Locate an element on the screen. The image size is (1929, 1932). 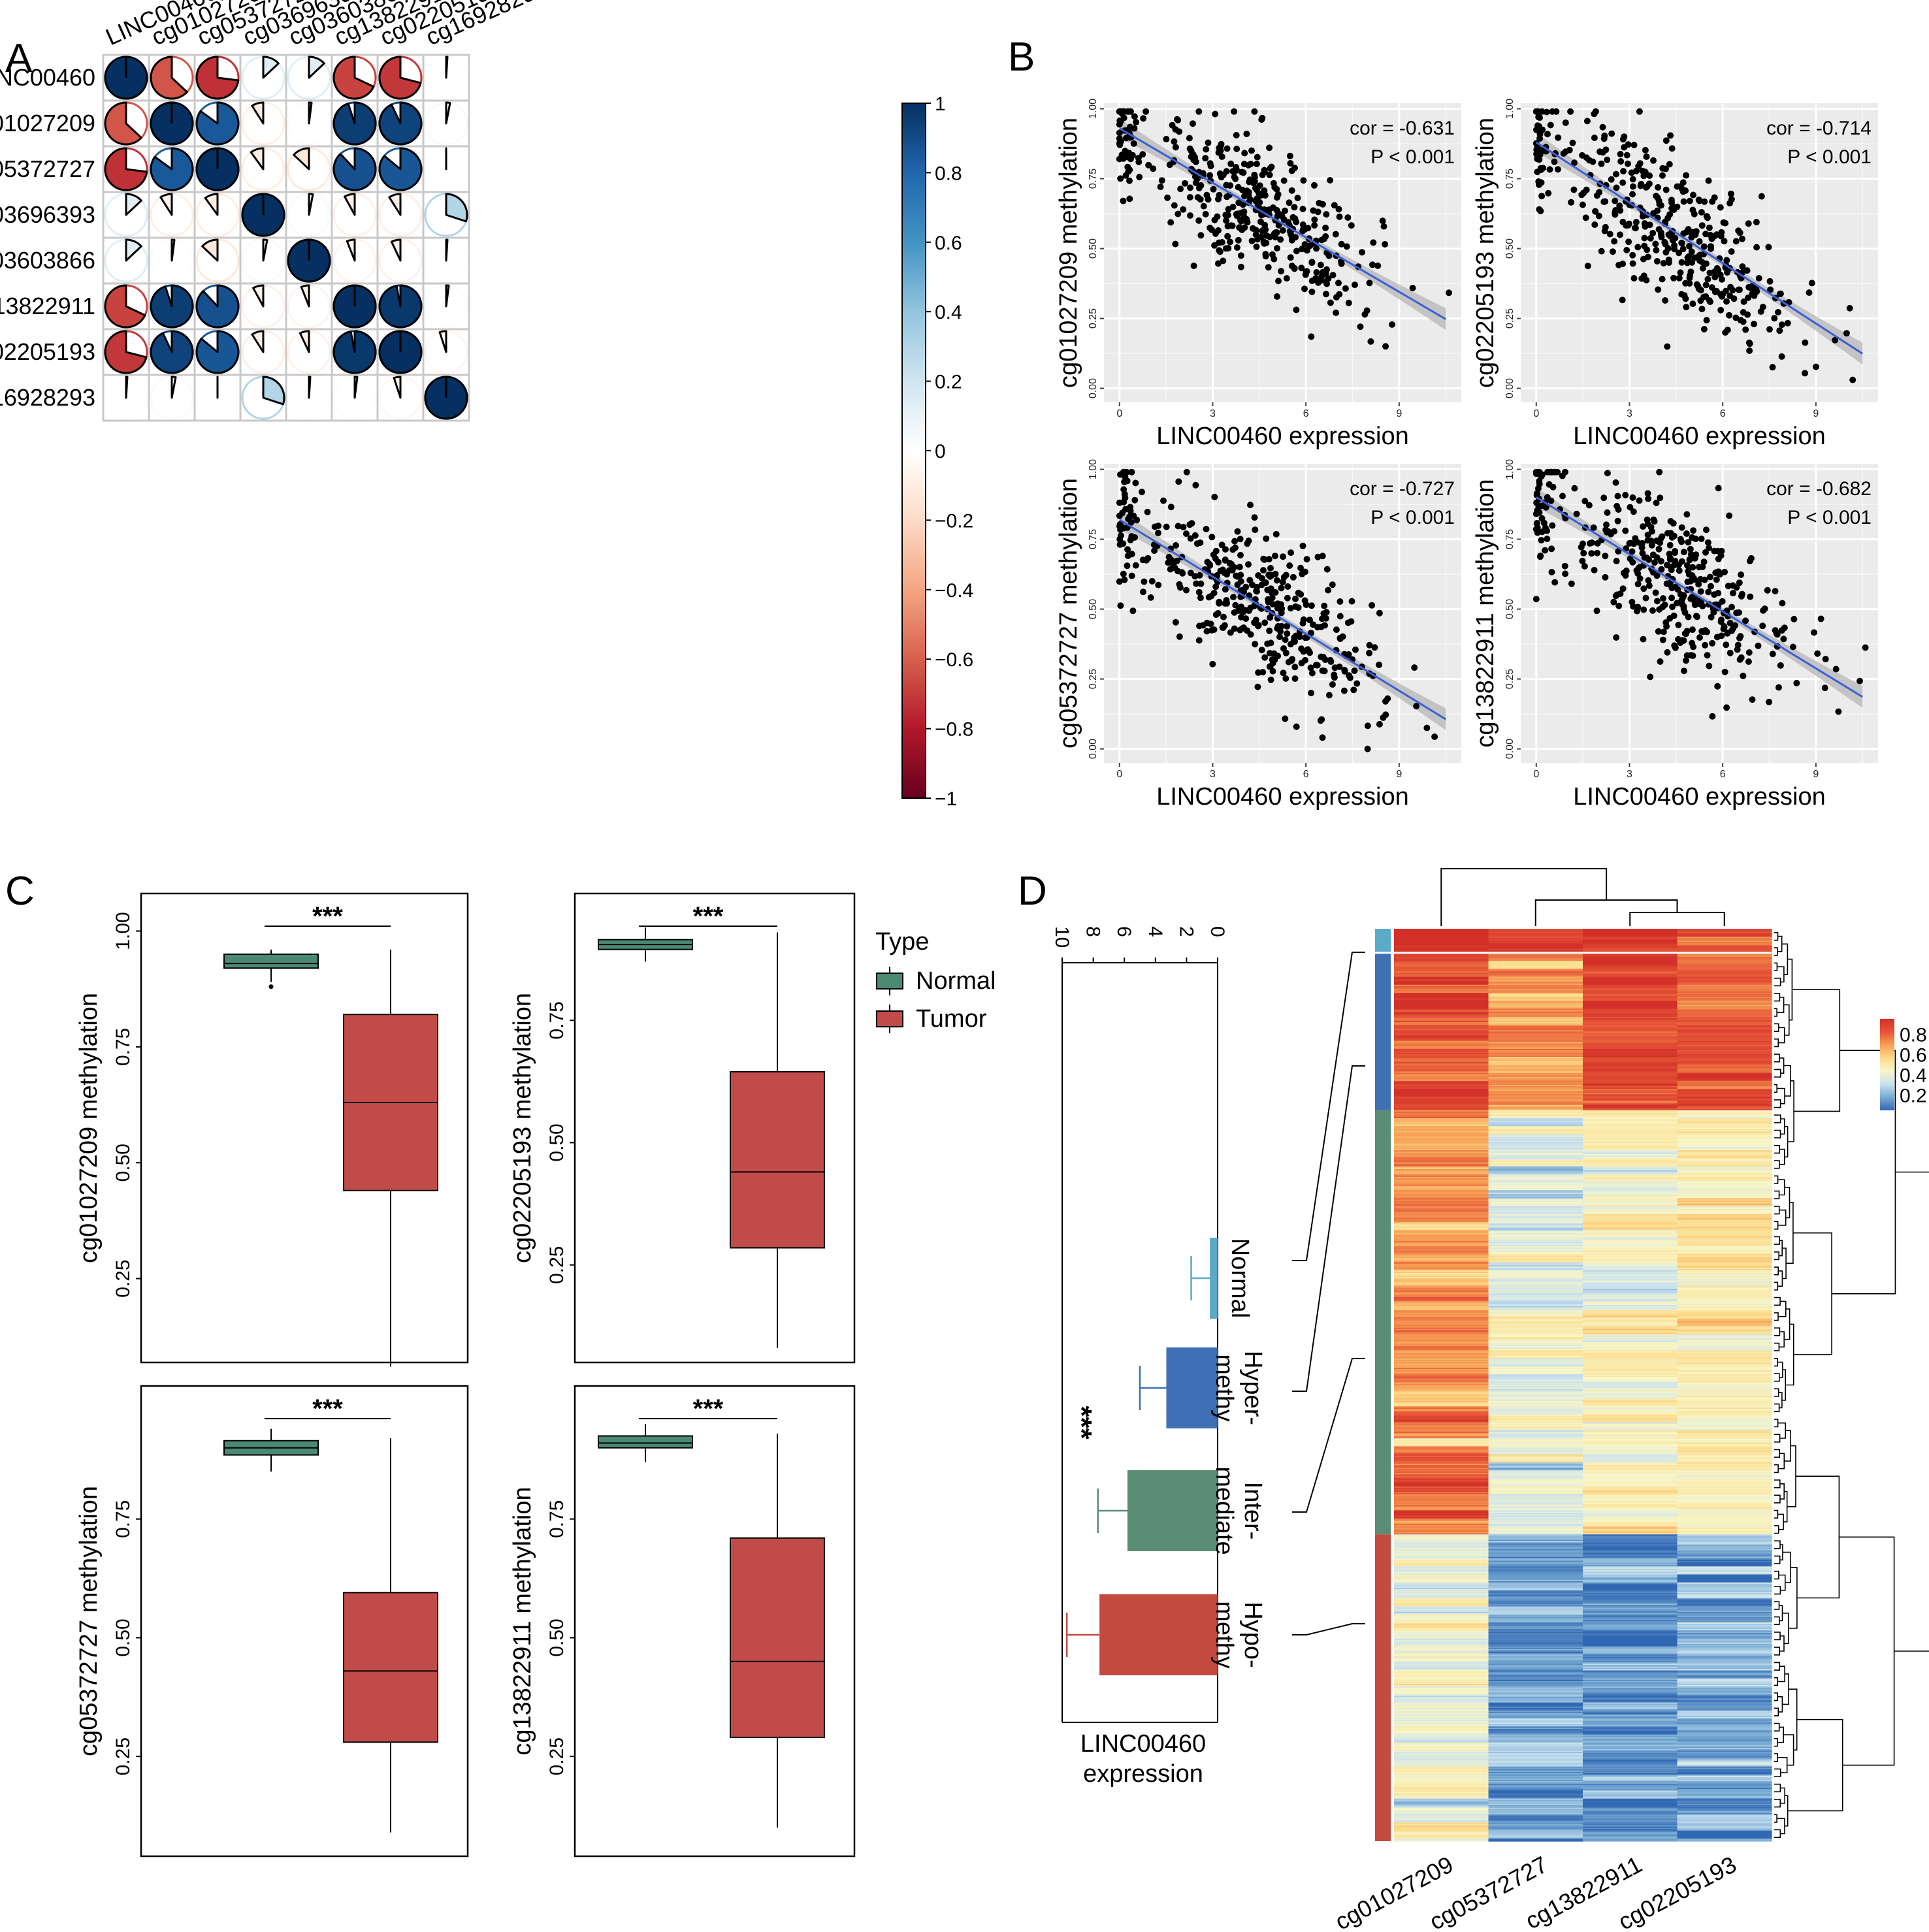
y-axis-title: cg02205193 methylation is located at coordinates (1485, 253).